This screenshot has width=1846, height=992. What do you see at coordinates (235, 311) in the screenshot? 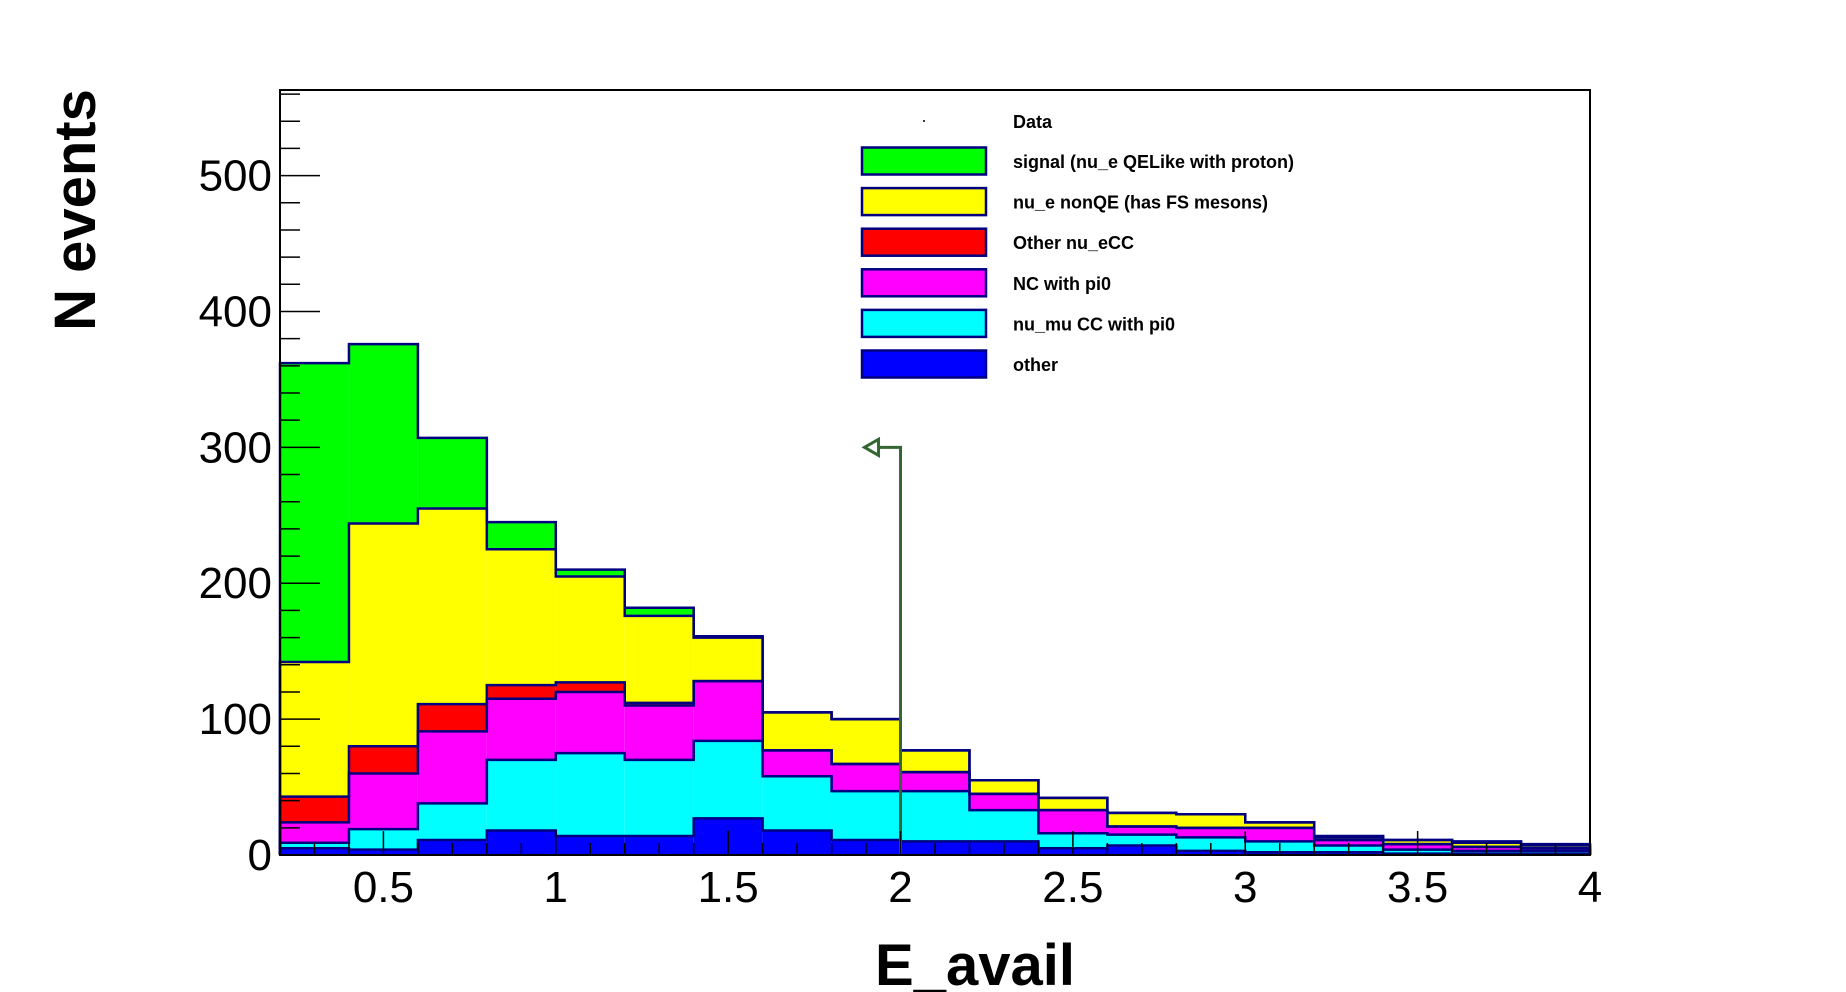
I see `y-tick-label: 400` at bounding box center [235, 311].